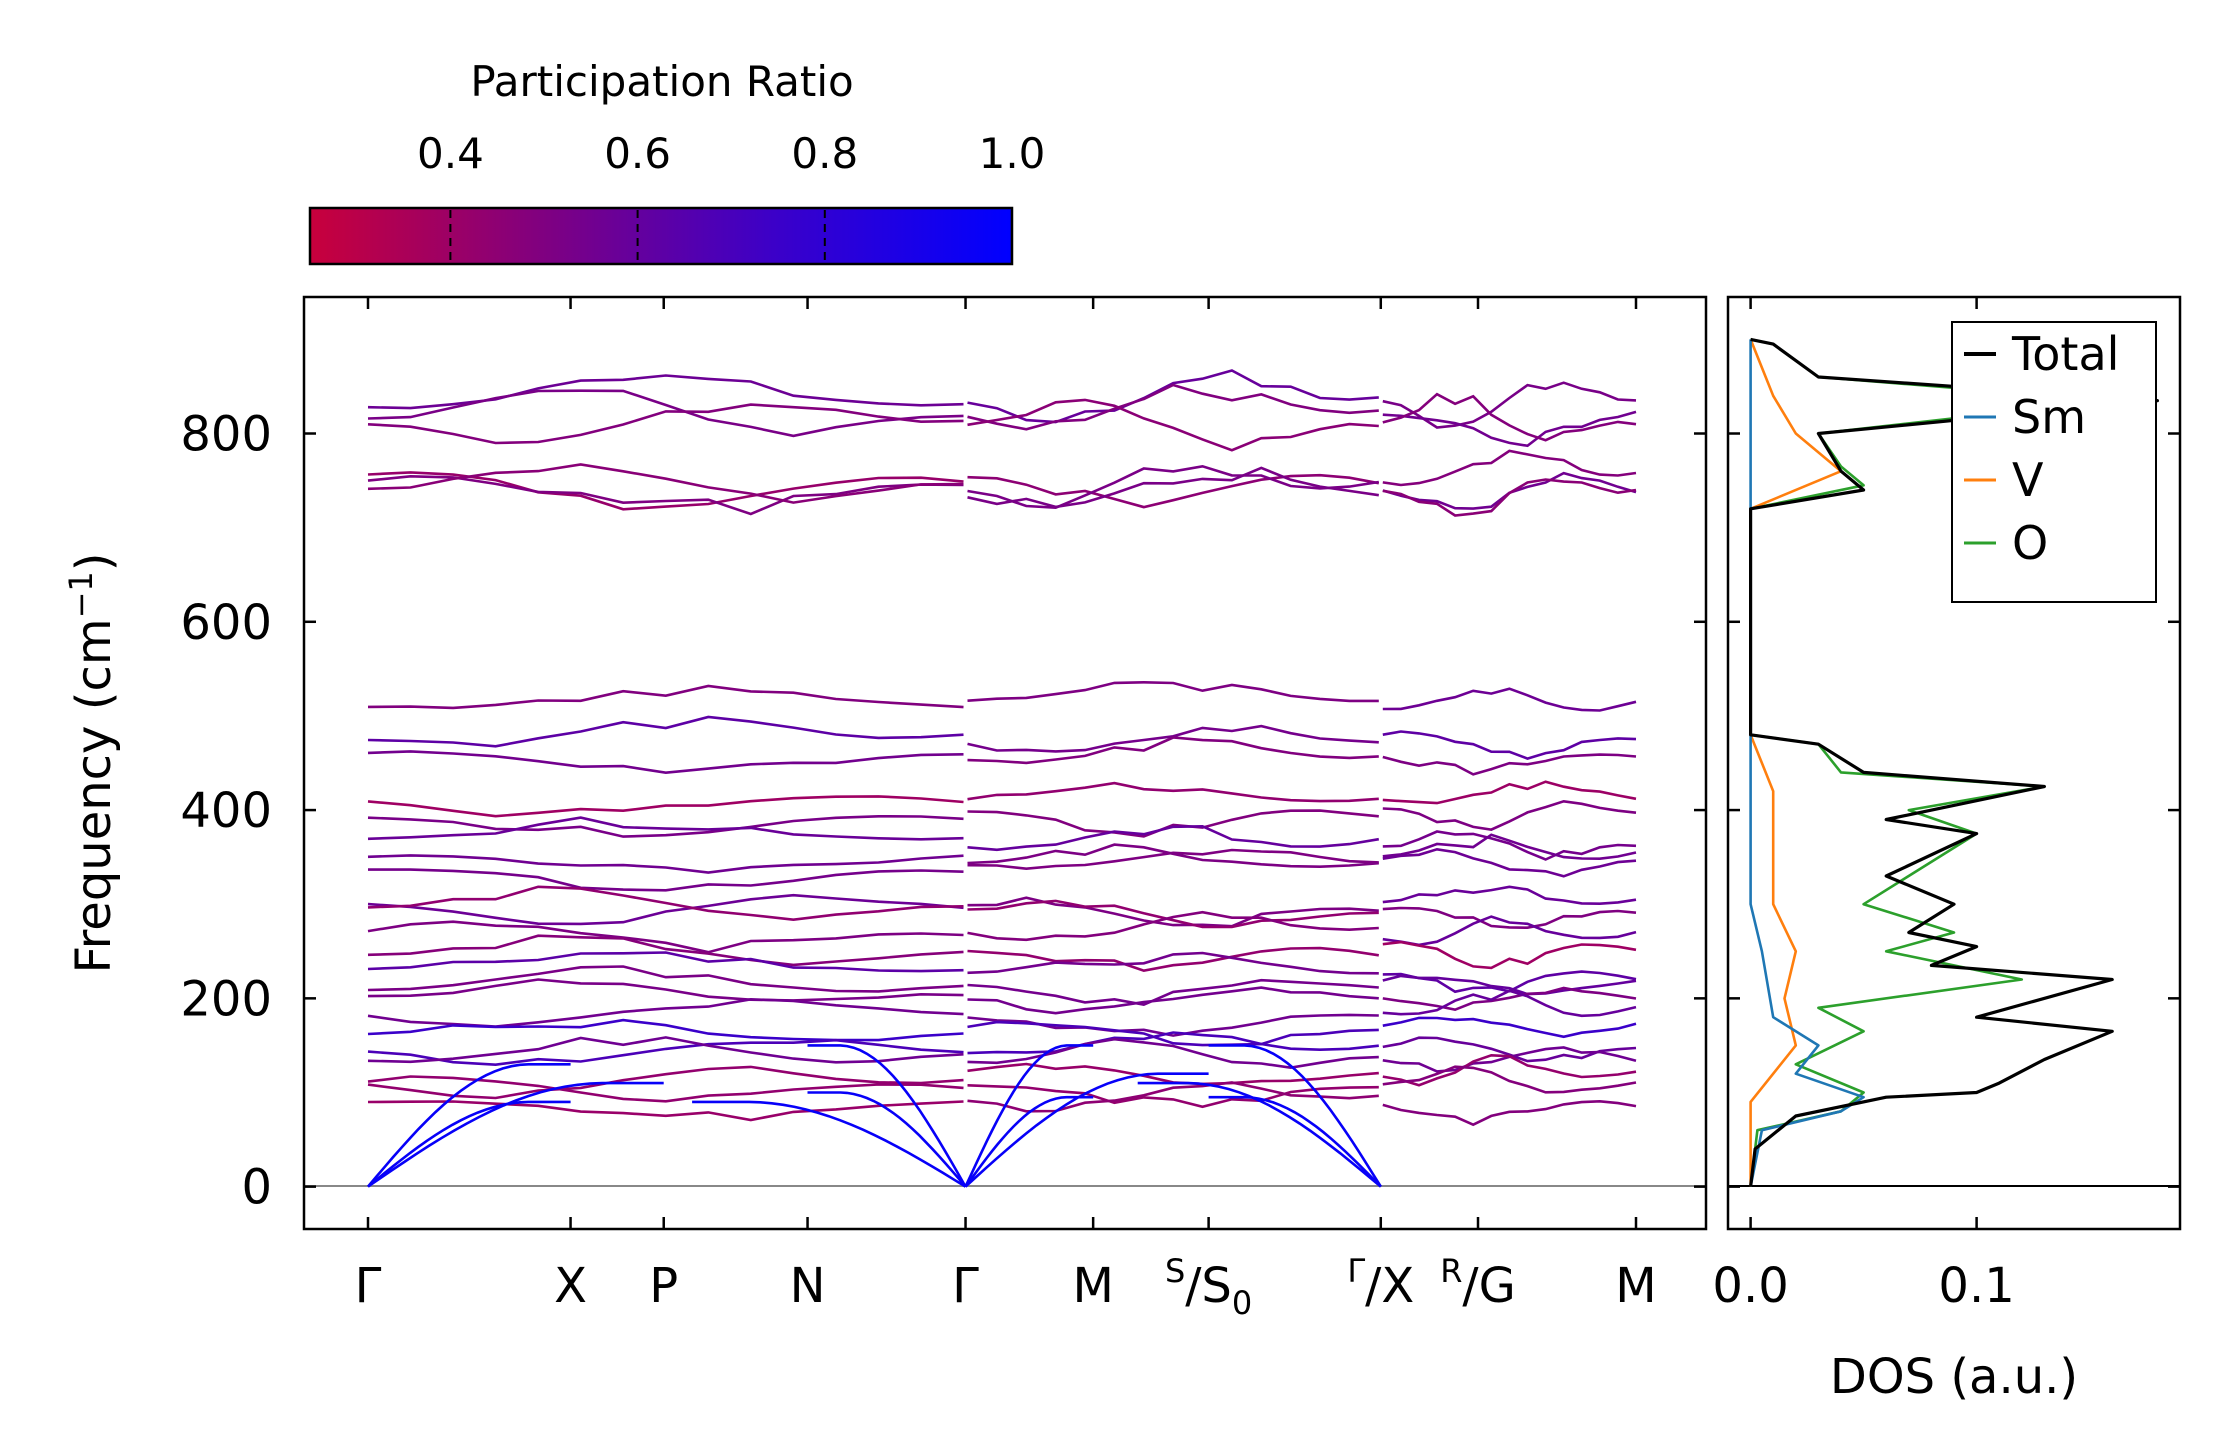 This screenshot has width=2222, height=1455. Describe the element at coordinates (256, 1188) in the screenshot. I see `y-tick-label: 0` at that location.